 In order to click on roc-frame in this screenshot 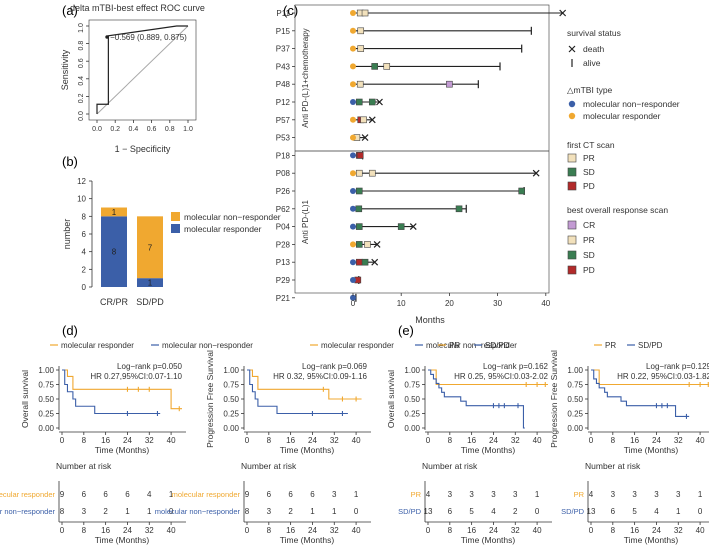, I will do `click(142, 70)`.